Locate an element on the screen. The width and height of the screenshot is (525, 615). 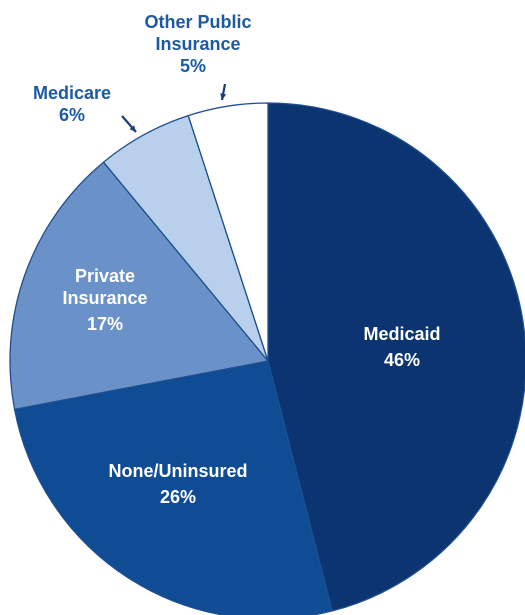
slice-label-private-insurance-line-1: Private is located at coordinates (105, 276).